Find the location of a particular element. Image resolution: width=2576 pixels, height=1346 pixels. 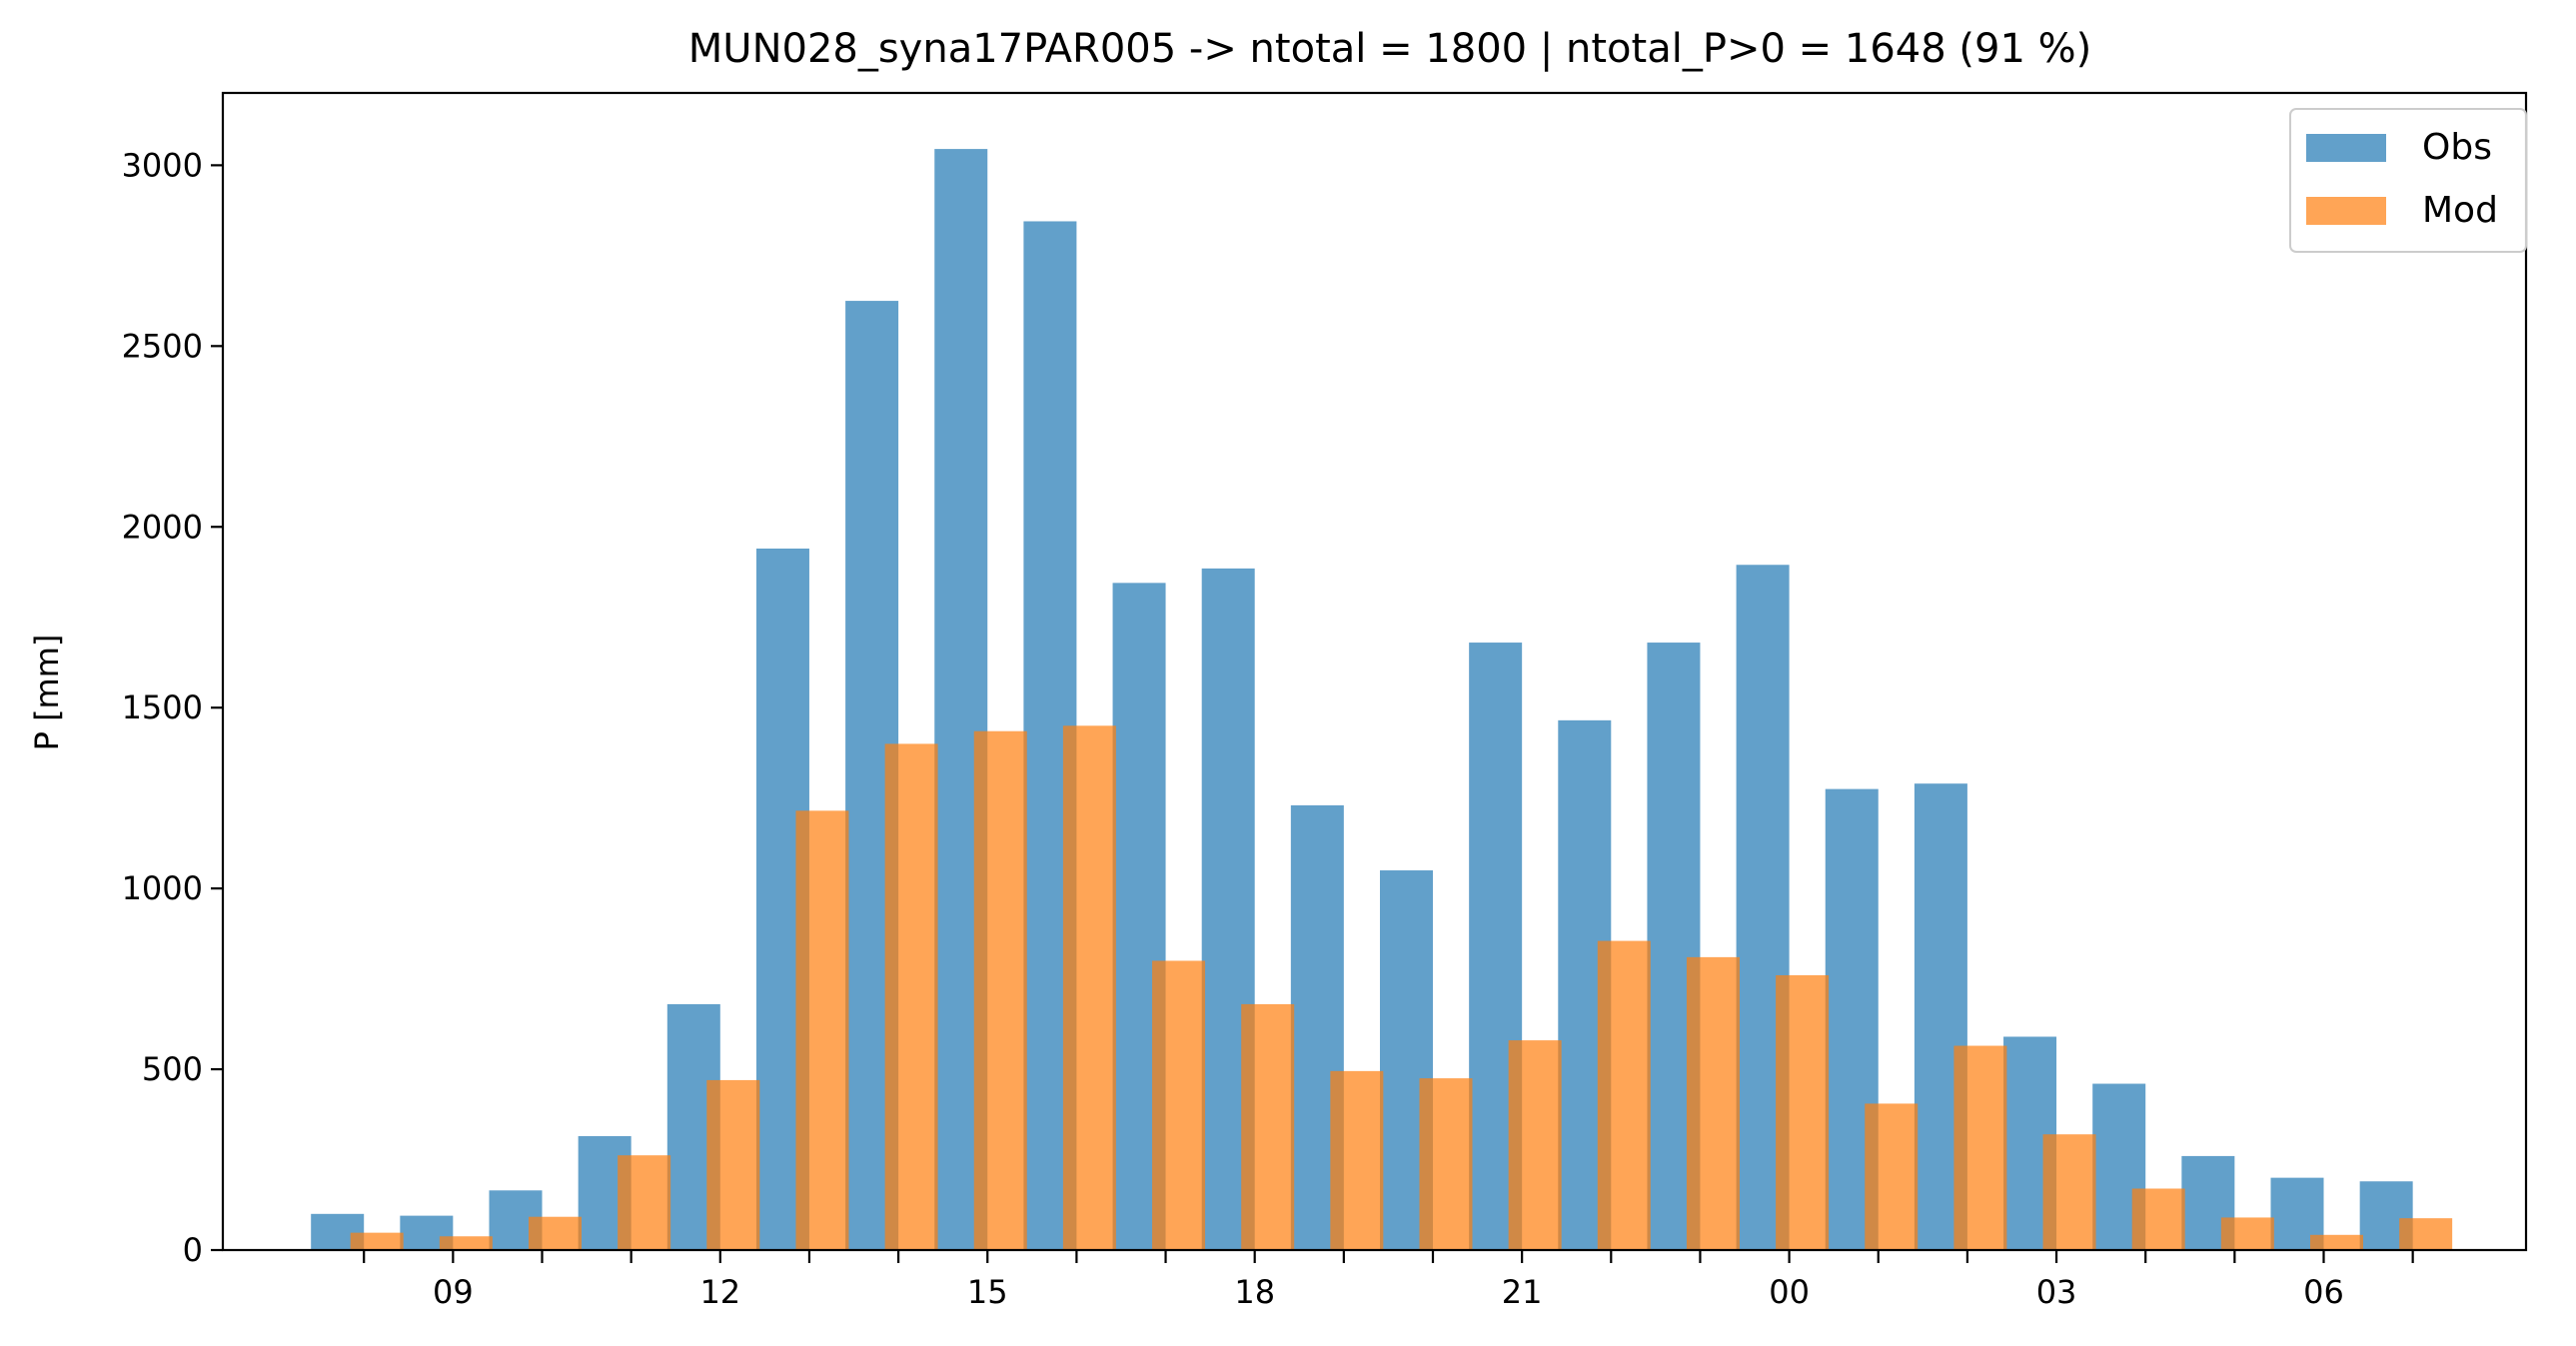

legend: Obs Mod is located at coordinates (2408, 180).